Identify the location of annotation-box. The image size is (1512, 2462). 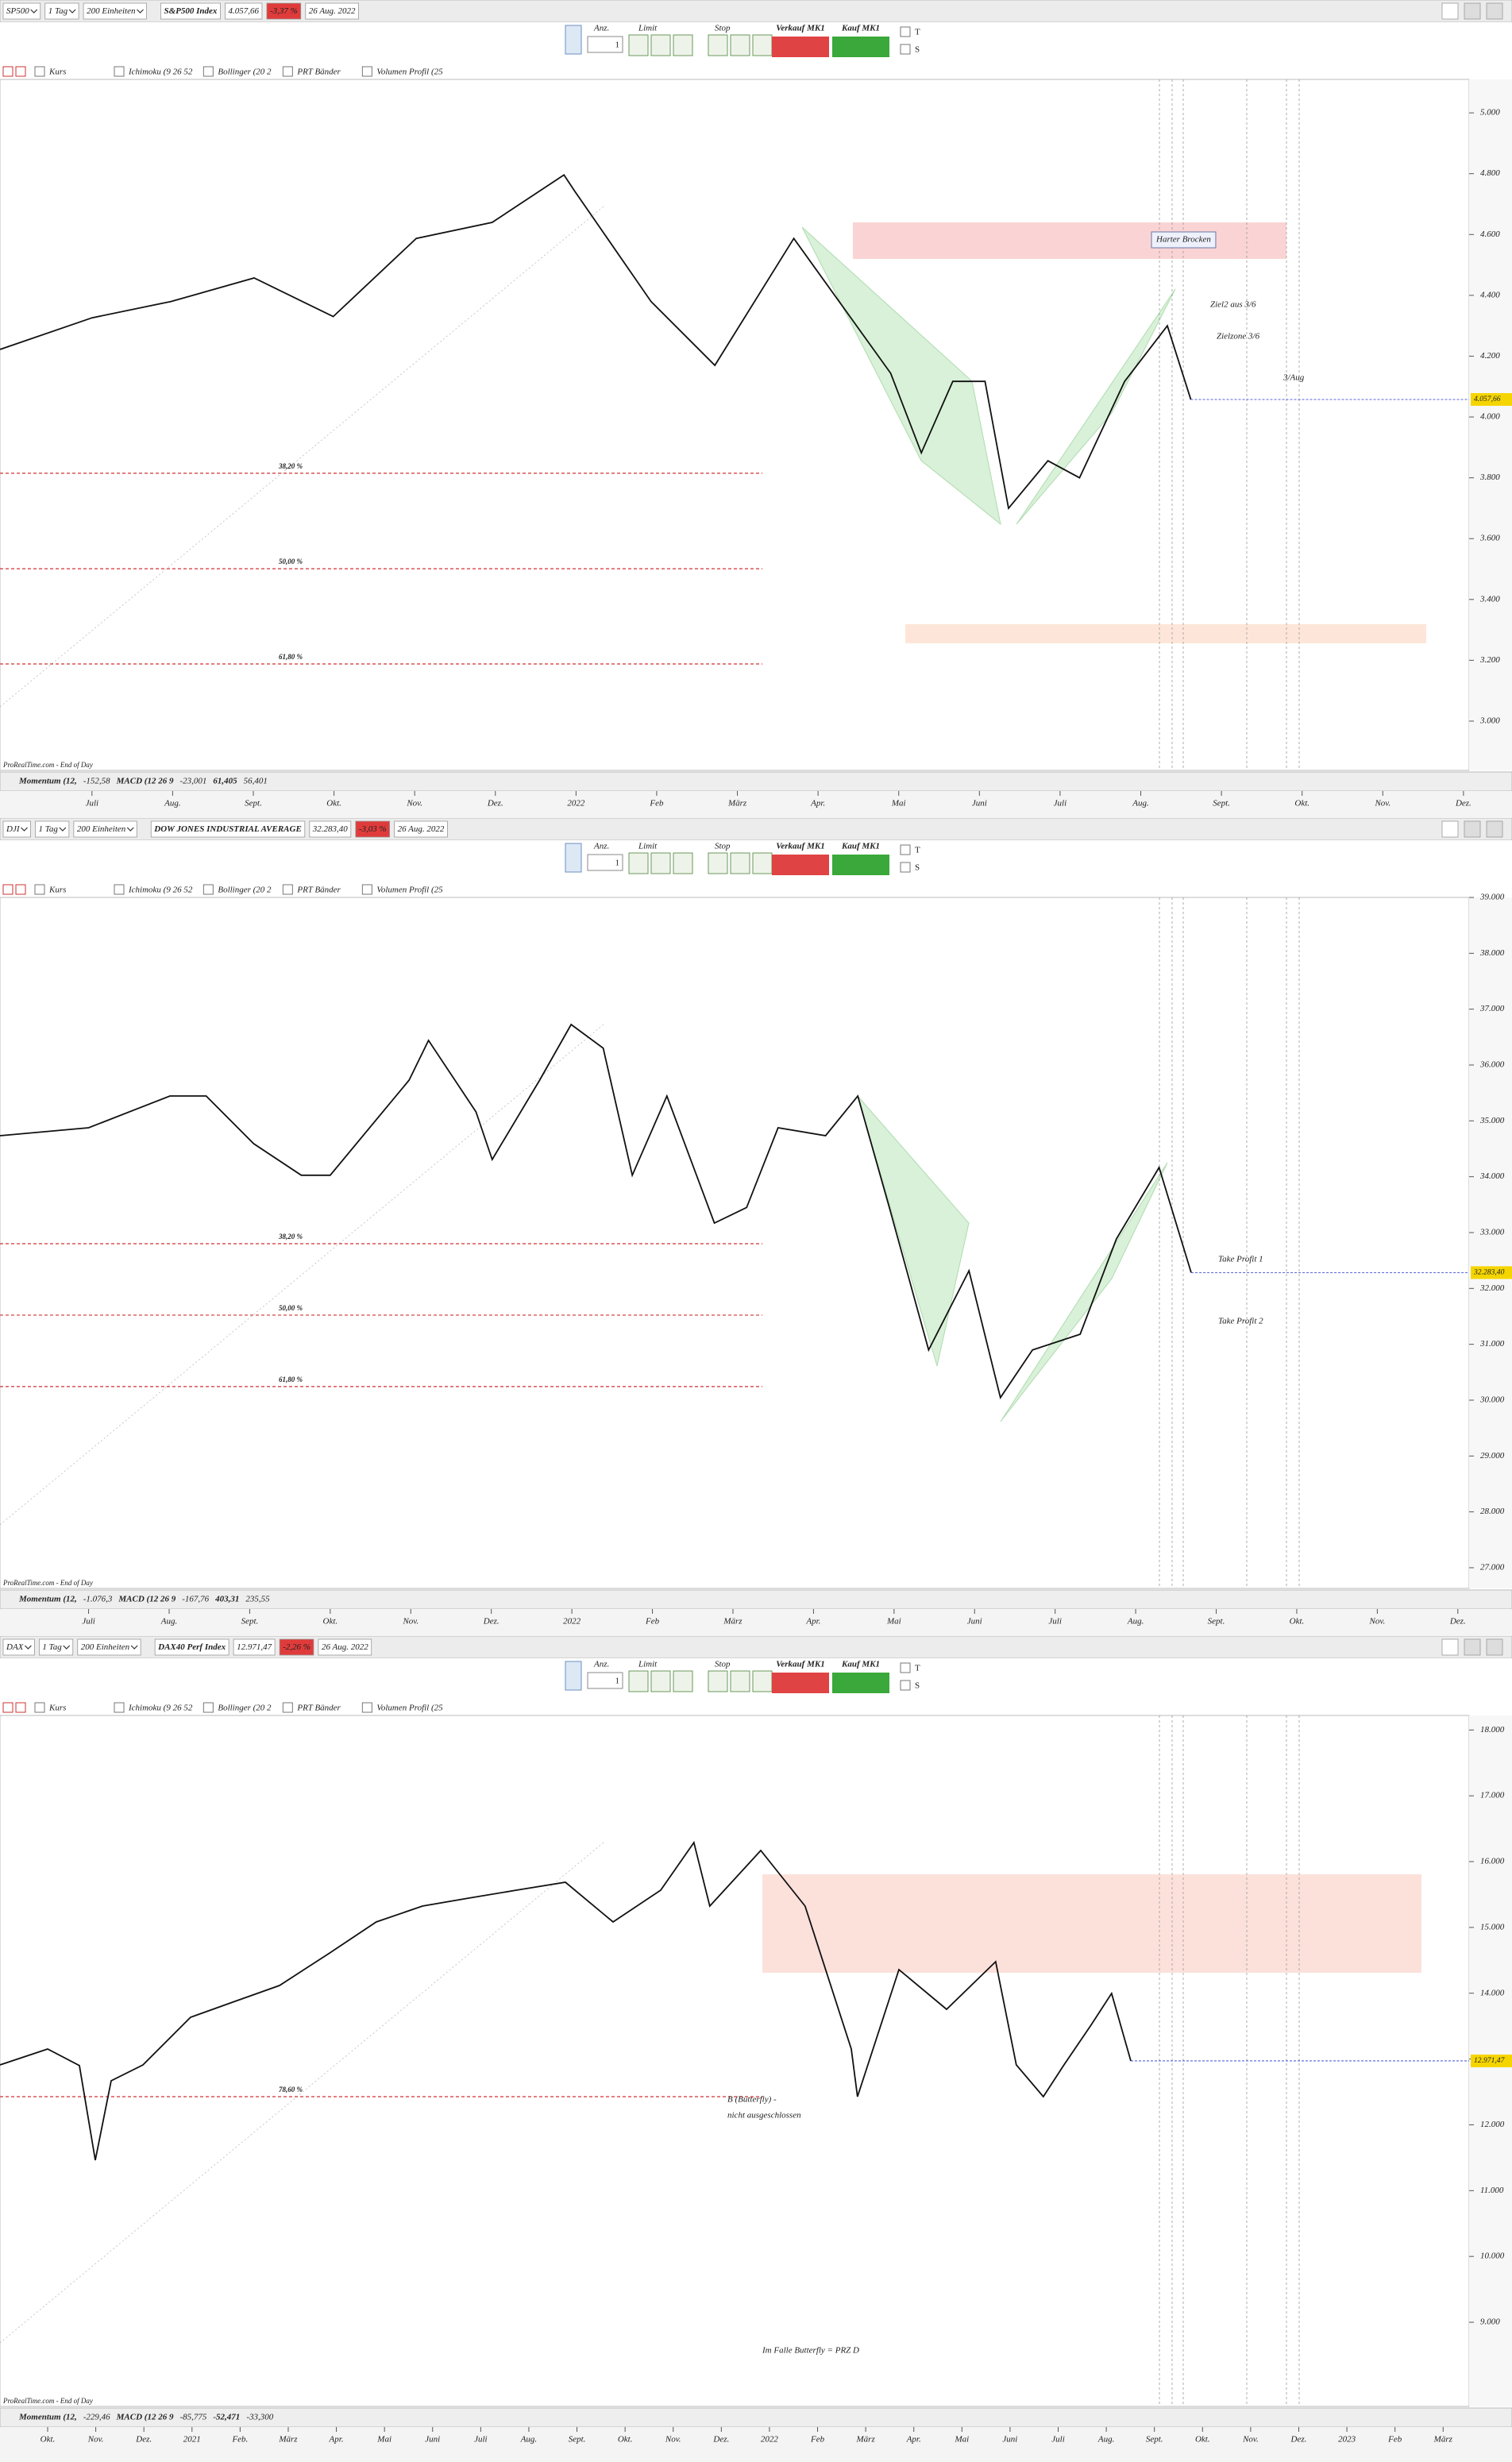
(1184, 240).